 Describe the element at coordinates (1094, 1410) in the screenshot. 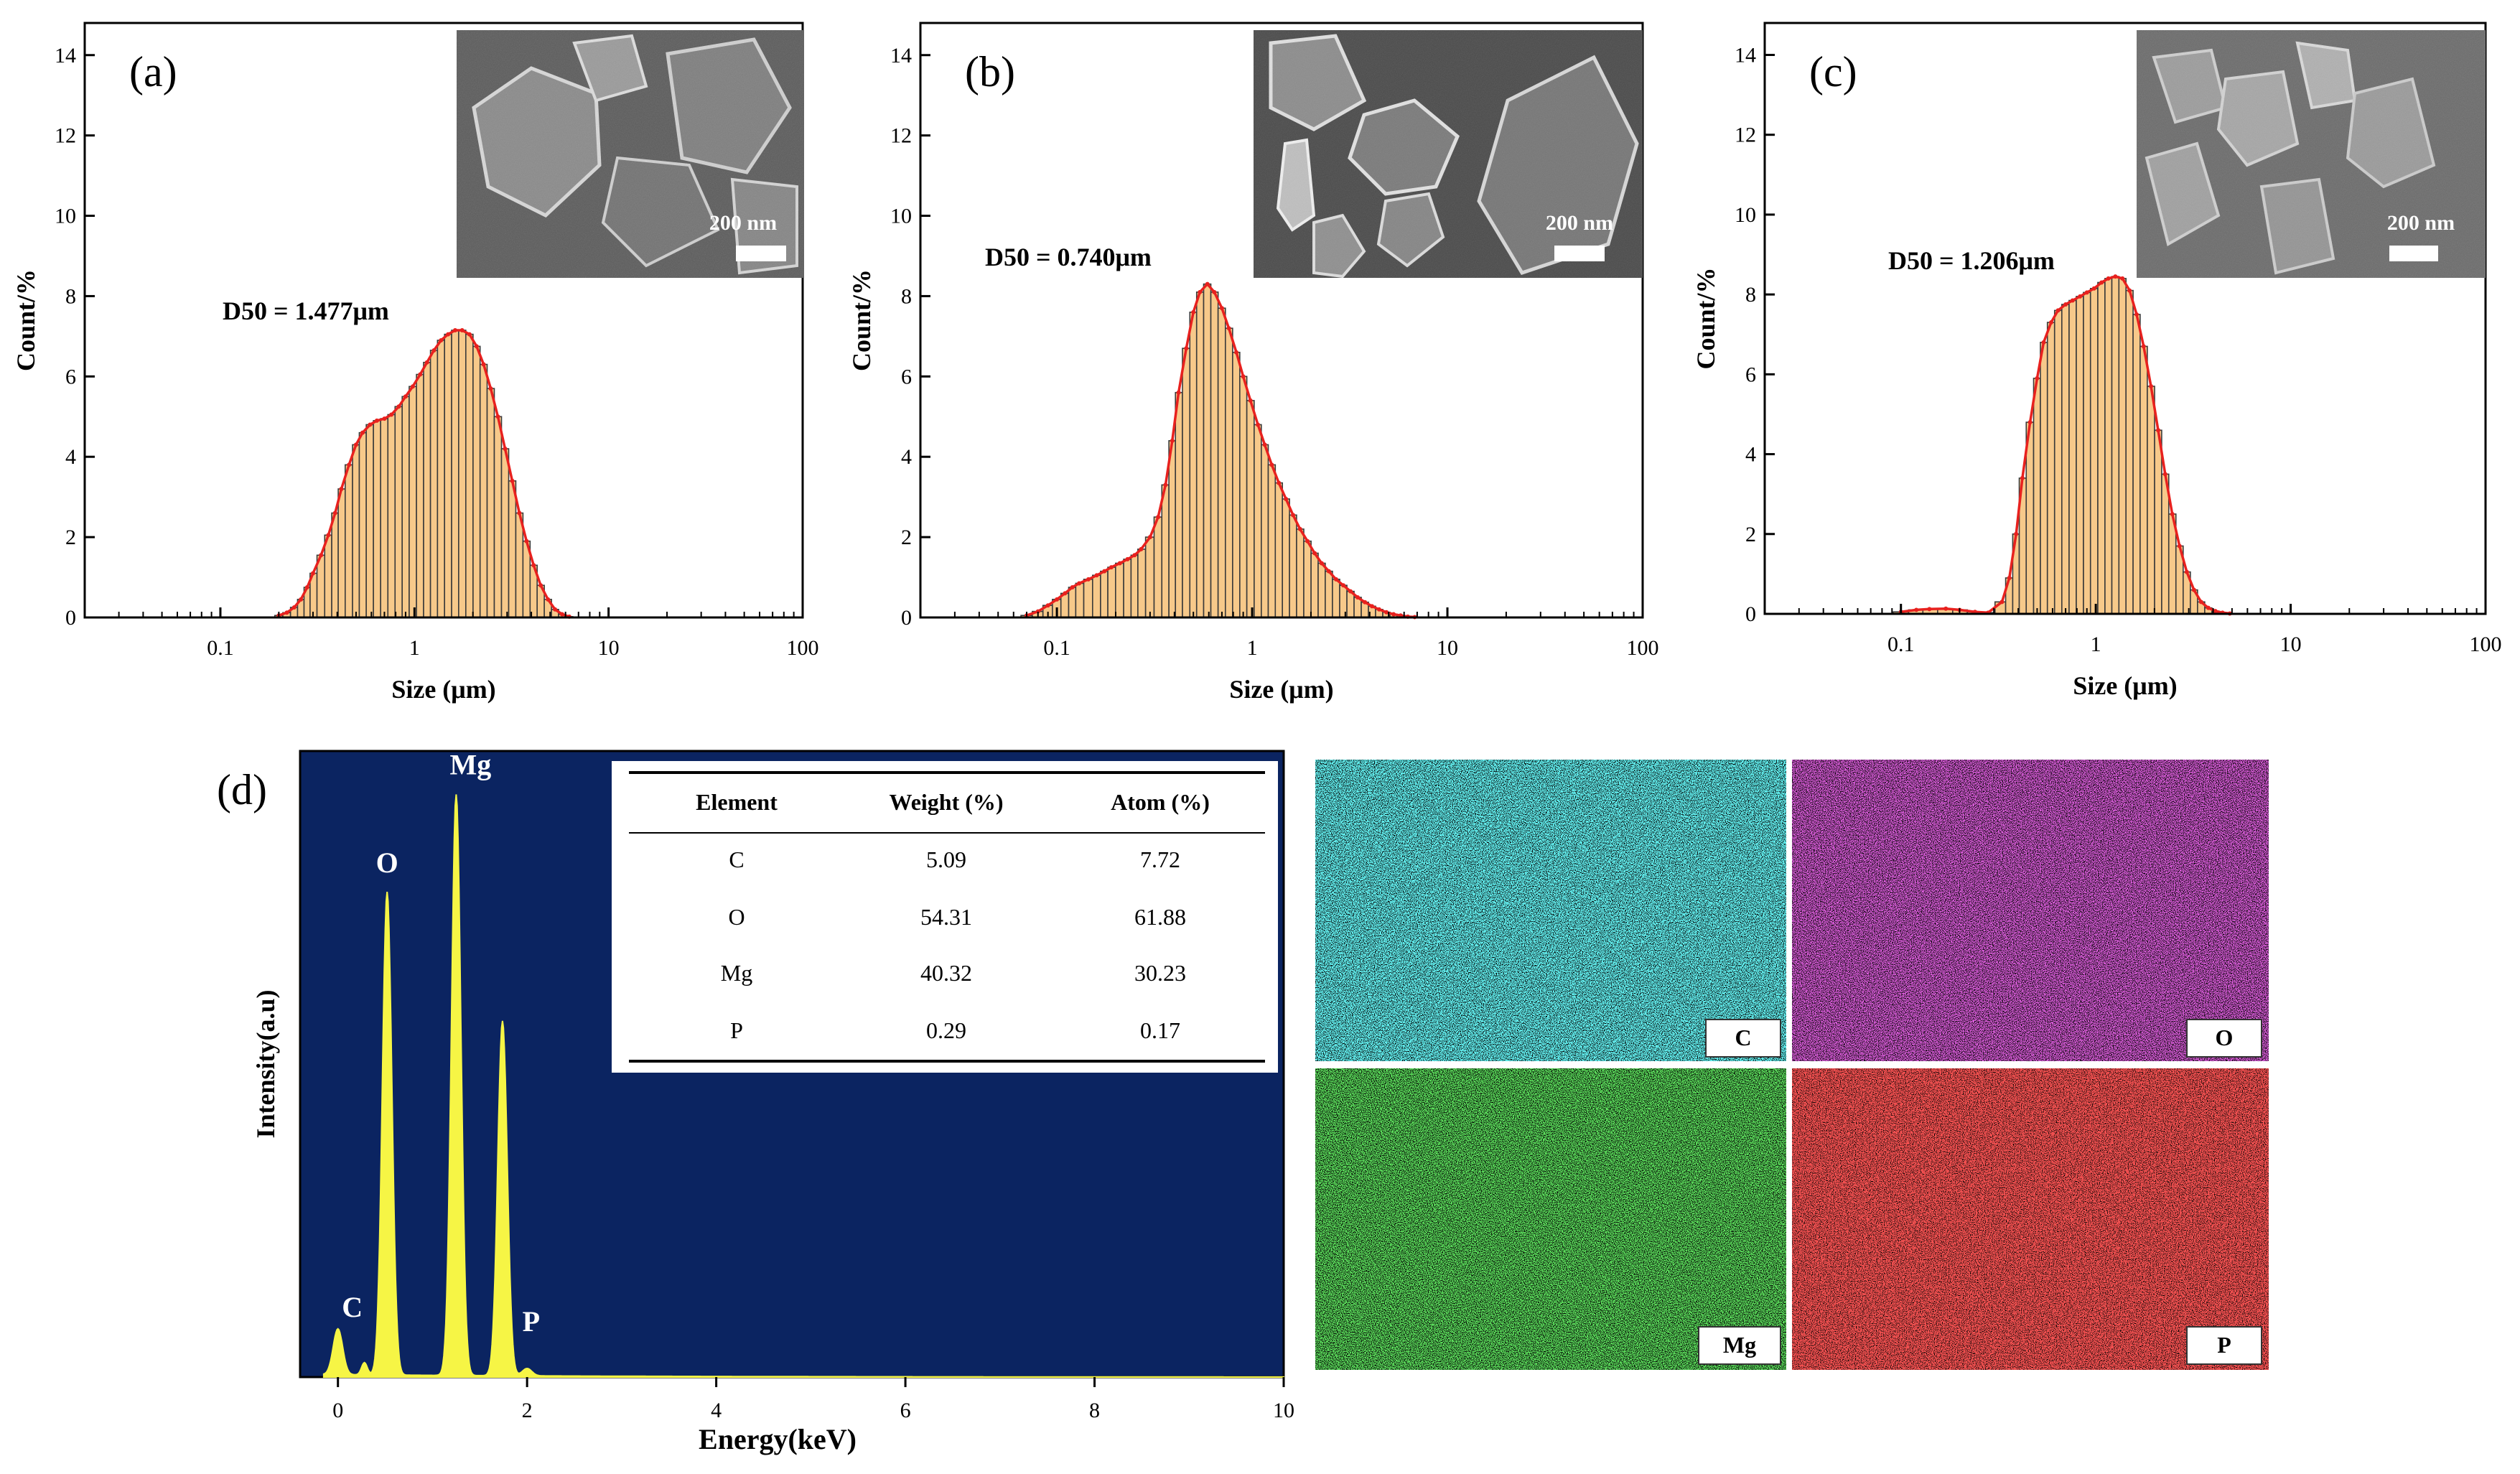

I see `x-tick-label: 8` at that location.